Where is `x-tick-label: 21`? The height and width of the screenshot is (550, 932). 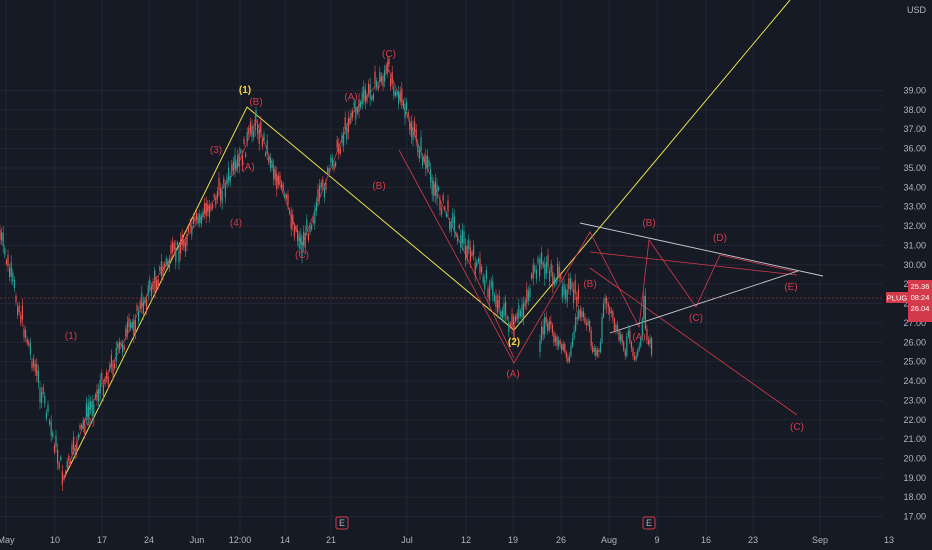 x-tick-label: 21 is located at coordinates (331, 540).